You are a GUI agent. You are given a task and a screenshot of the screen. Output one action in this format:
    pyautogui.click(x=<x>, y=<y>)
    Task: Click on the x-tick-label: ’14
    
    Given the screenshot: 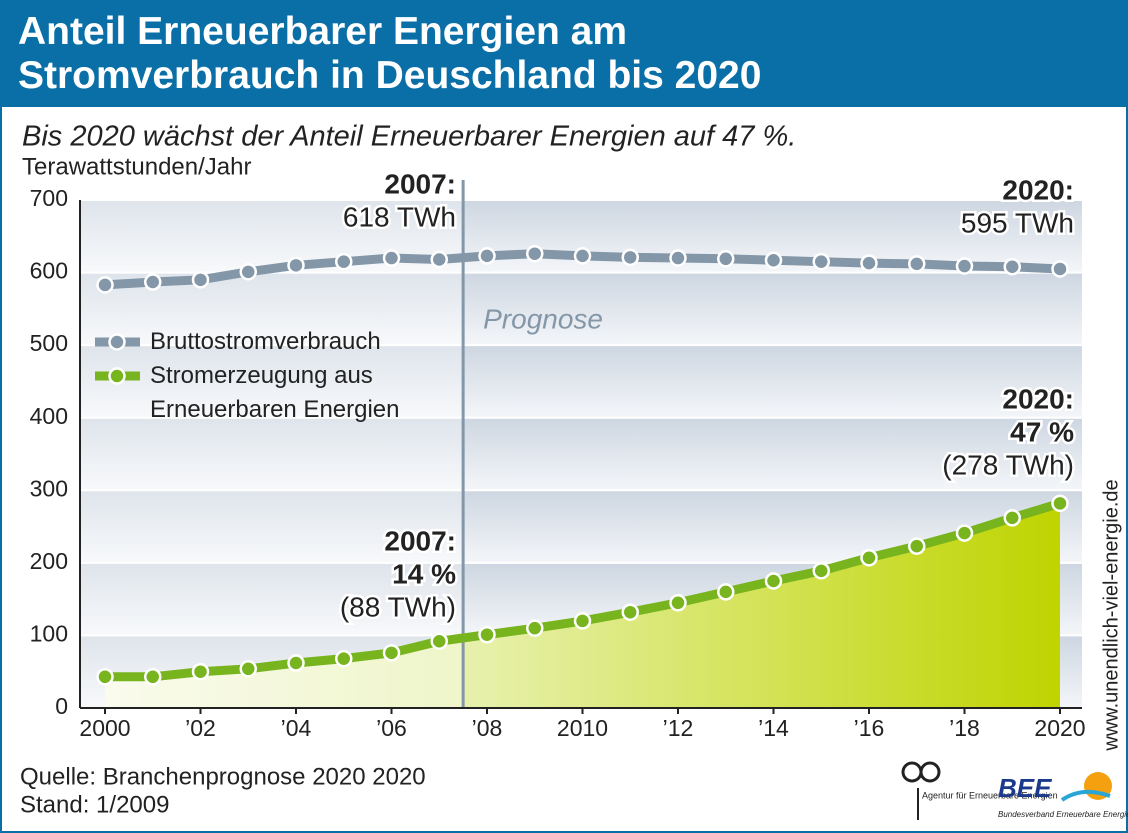 What is the action you would take?
    pyautogui.click(x=773, y=728)
    